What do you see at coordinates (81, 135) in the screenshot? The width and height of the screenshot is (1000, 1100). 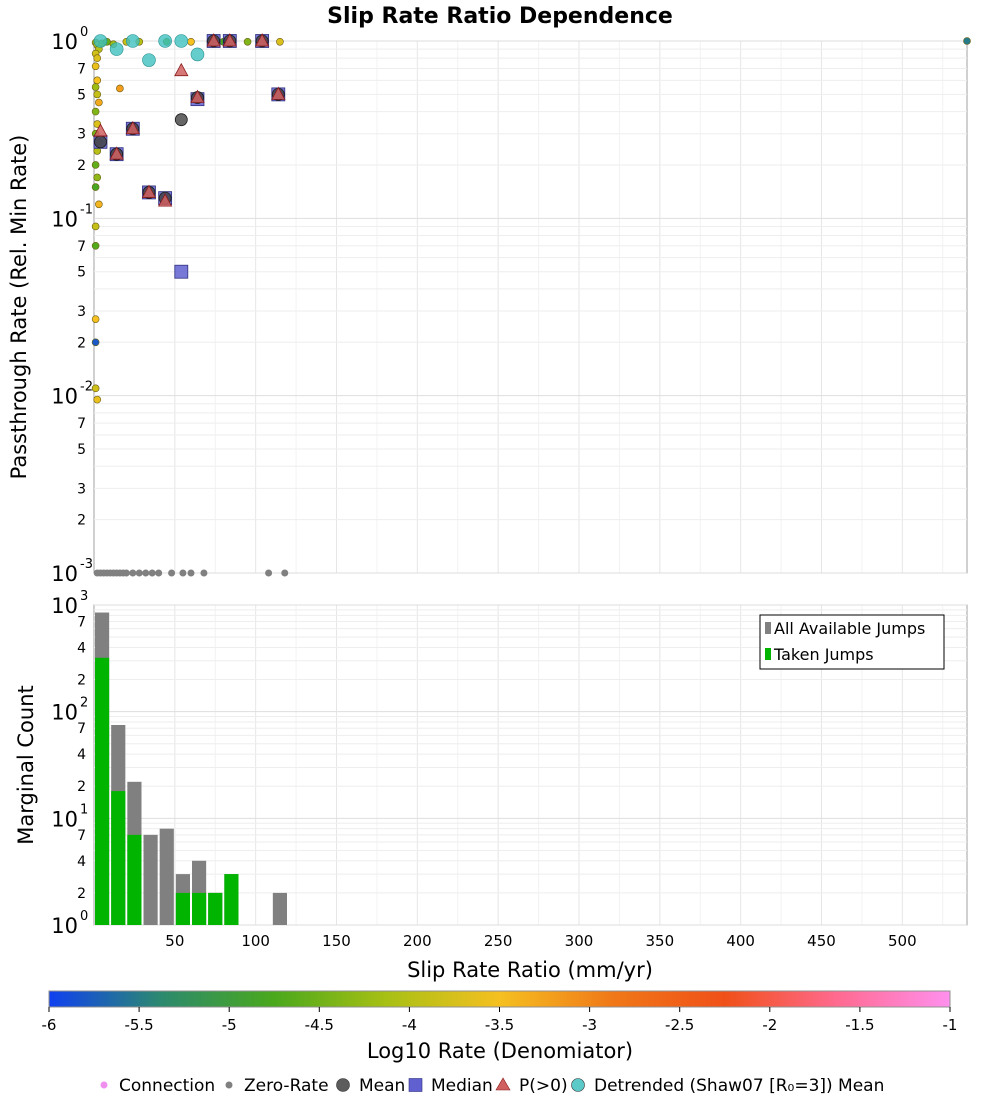 I see `scatter-minor-tick-label: 3` at bounding box center [81, 135].